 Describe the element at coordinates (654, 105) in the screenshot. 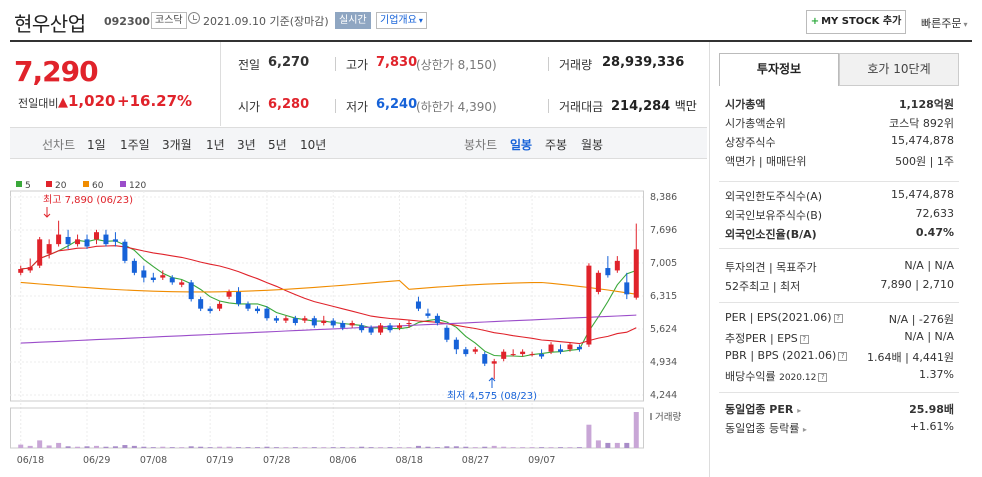

I see `amount-value: 214,284 백만` at that location.